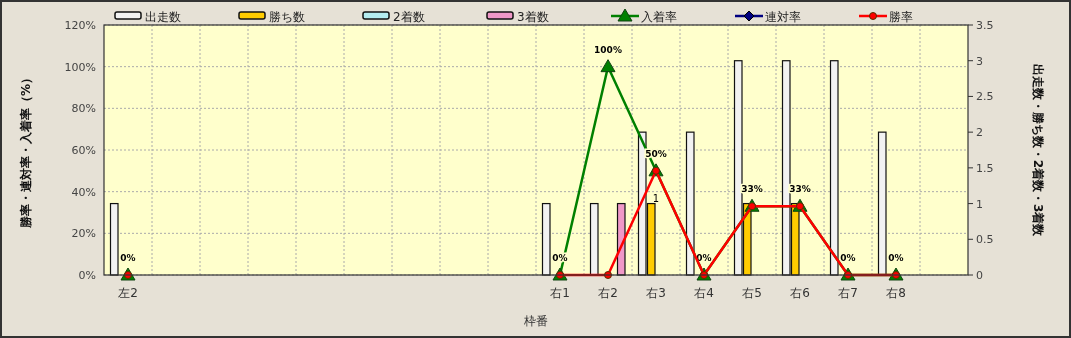  I want to click on x-tick-label: 左2, so click(128, 293).